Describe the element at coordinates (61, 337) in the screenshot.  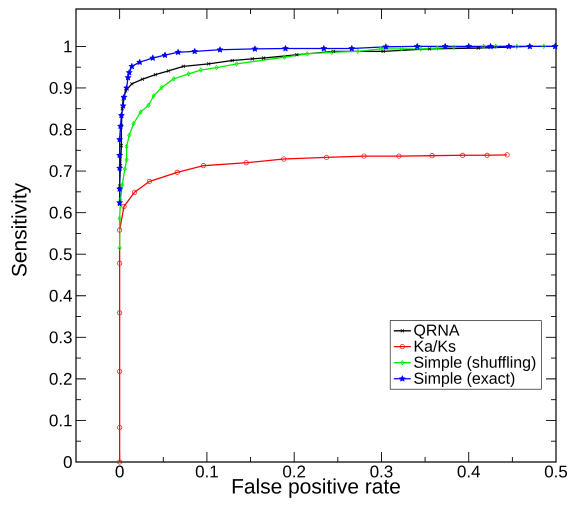
I see `y-tick-label: 0.3` at that location.